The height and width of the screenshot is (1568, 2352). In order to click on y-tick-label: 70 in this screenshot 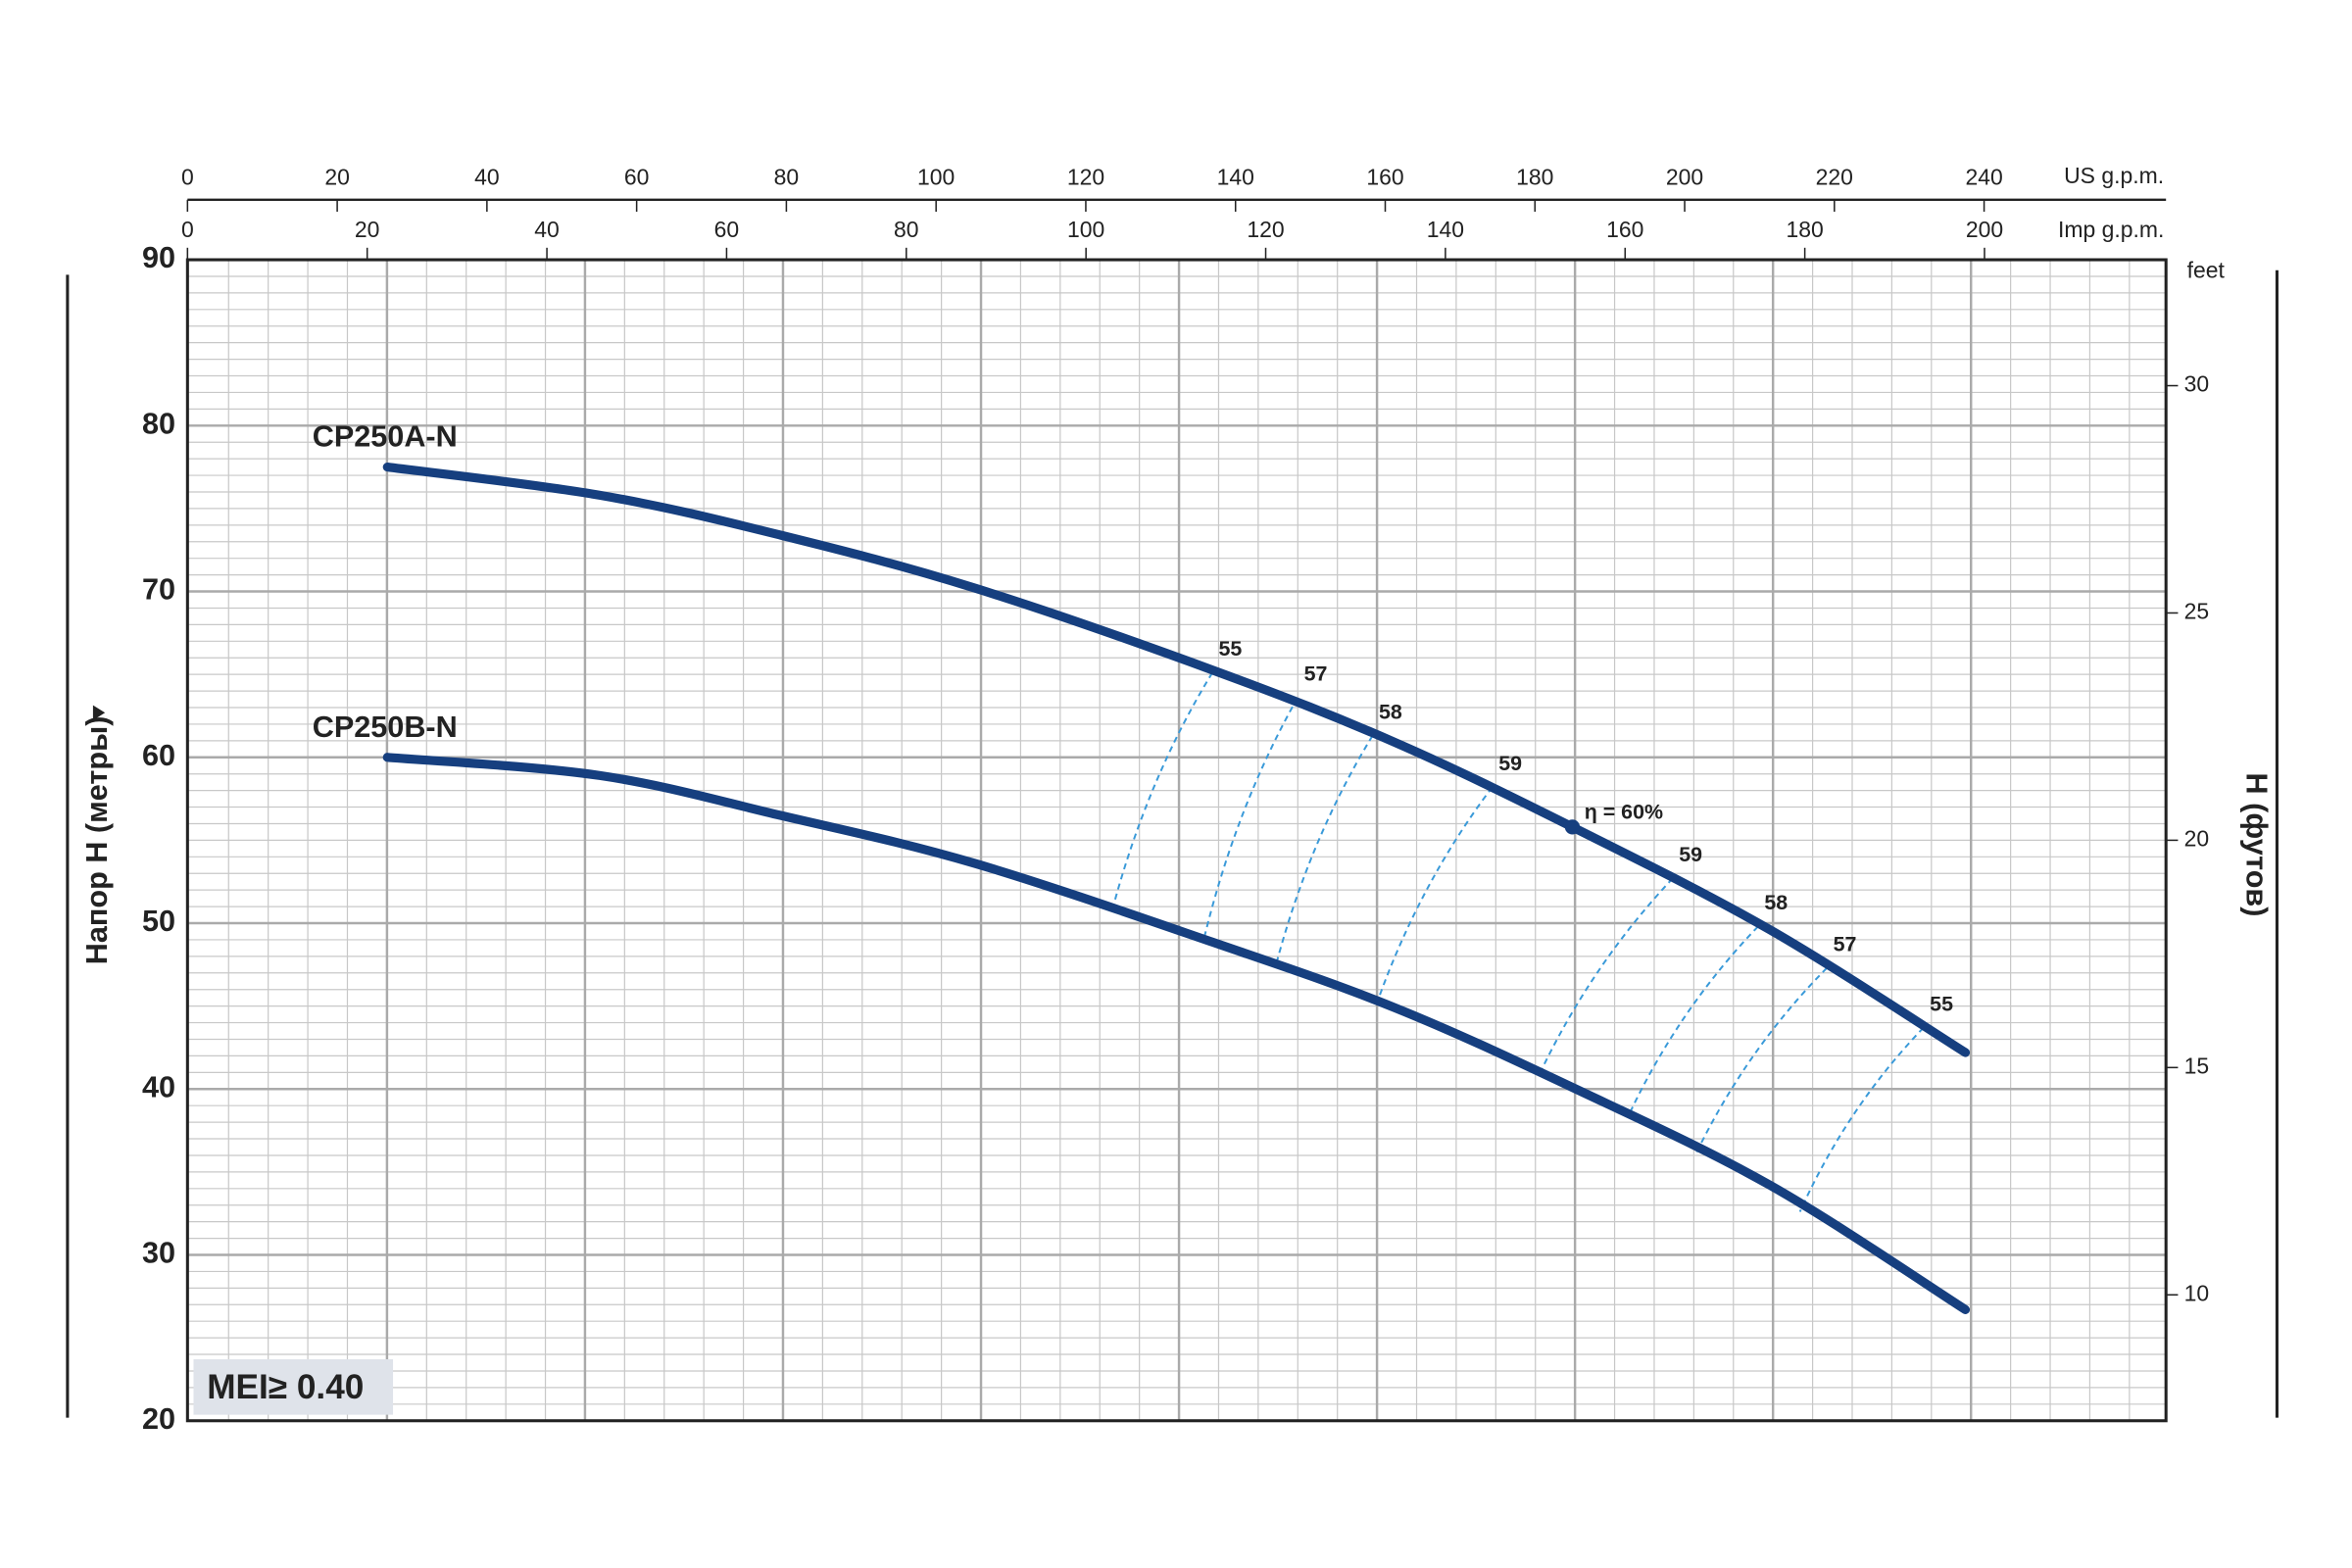, I will do `click(158, 590)`.